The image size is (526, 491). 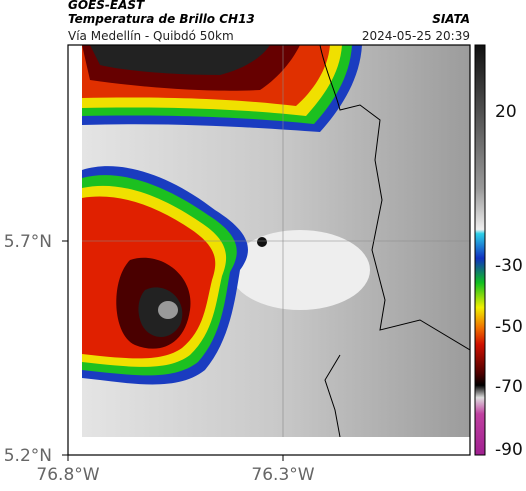 I want to click on route: Vía Medellín - Quibdó 50km, so click(x=151, y=36).